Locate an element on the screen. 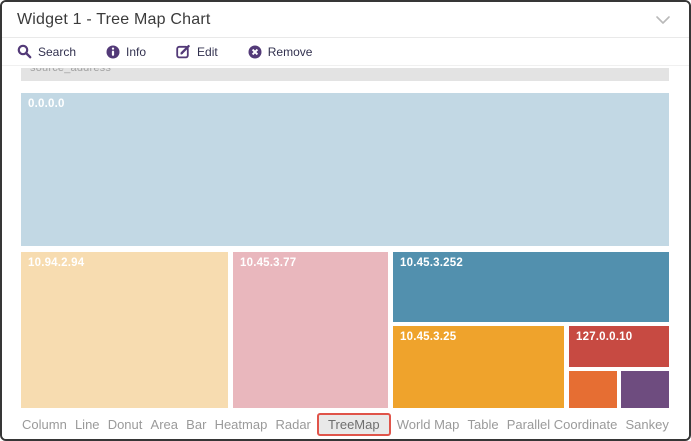 The image size is (691, 441). remove-button: Remove is located at coordinates (280, 51).